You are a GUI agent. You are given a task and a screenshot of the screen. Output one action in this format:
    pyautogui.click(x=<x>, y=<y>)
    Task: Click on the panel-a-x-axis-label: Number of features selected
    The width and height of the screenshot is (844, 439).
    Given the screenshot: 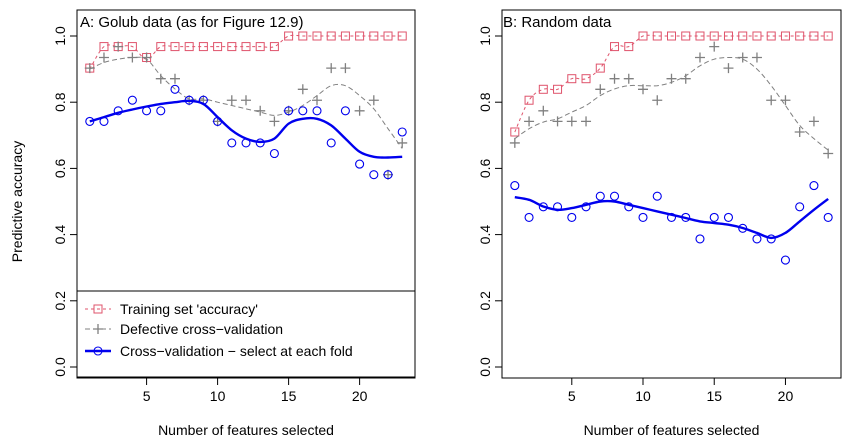 What is the action you would take?
    pyautogui.click(x=246, y=430)
    